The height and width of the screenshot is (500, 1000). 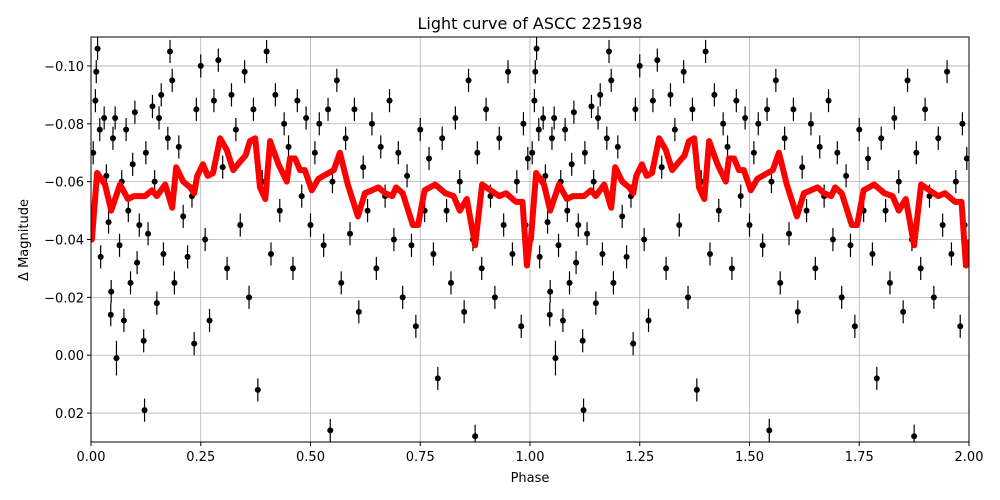 I want to click on y-tick-label: −0.10, so click(x=64, y=67).